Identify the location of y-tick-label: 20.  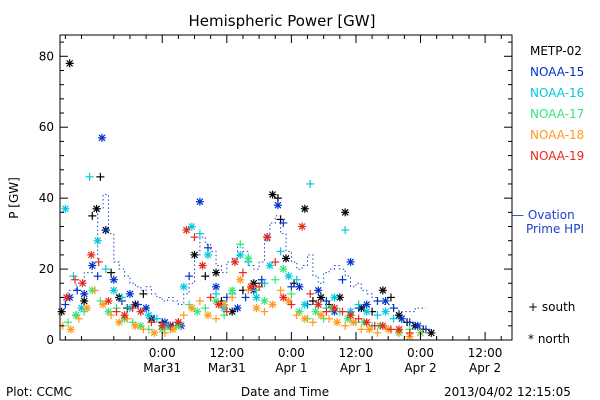
(46, 269).